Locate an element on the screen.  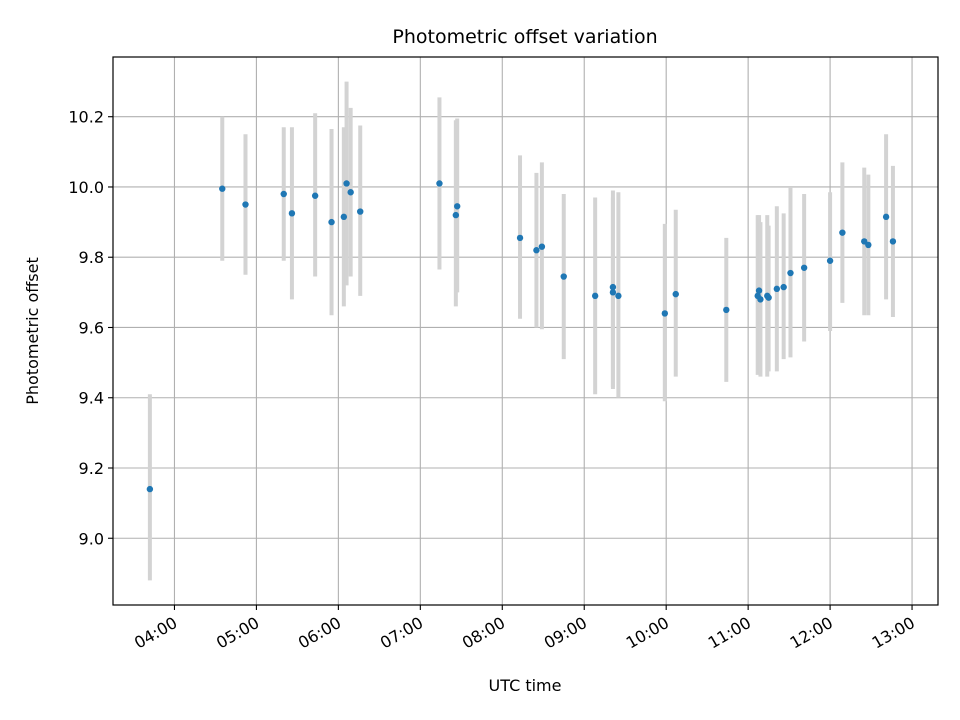
y-axis-label: Photometric offset is located at coordinates (32, 331).